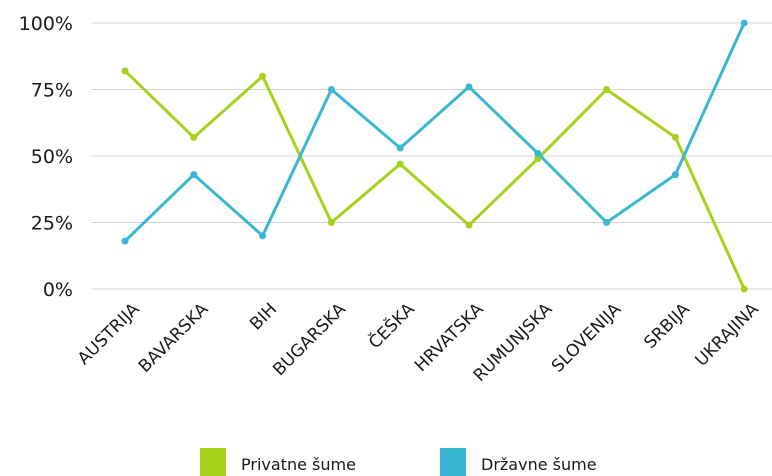 The image size is (772, 476). I want to click on x-category-label: ČEŠKA, so click(391, 325).